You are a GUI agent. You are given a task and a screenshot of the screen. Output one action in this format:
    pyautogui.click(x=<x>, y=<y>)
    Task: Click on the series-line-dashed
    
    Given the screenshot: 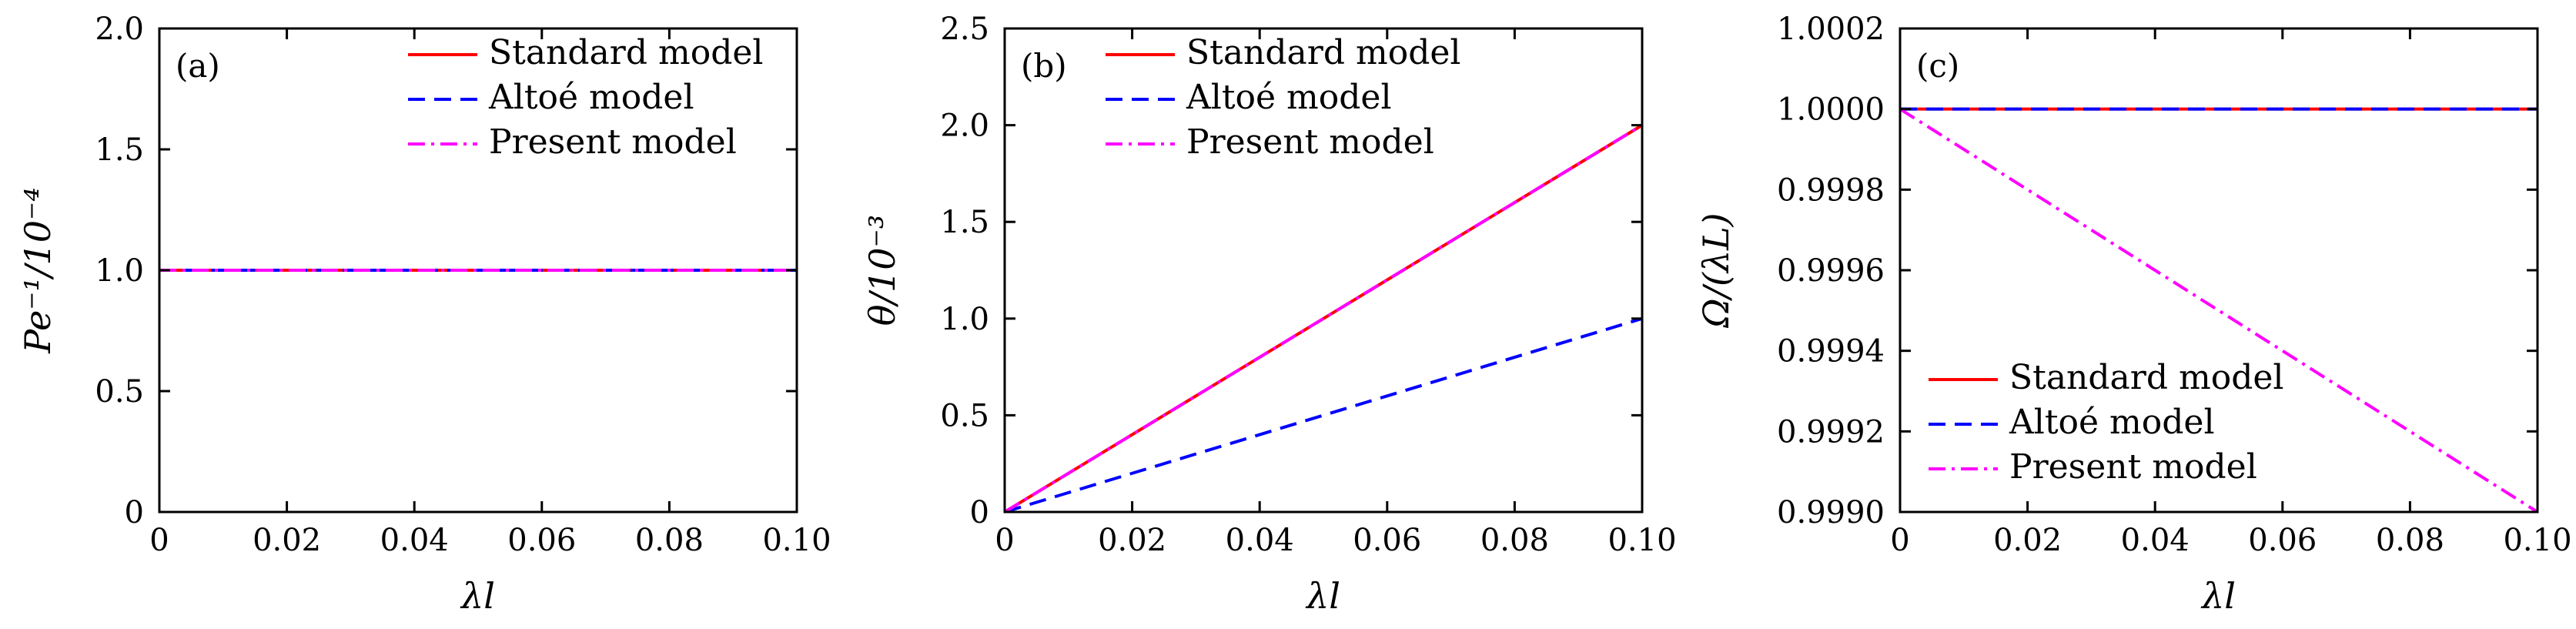 What is the action you would take?
    pyautogui.click(x=1324, y=414)
    